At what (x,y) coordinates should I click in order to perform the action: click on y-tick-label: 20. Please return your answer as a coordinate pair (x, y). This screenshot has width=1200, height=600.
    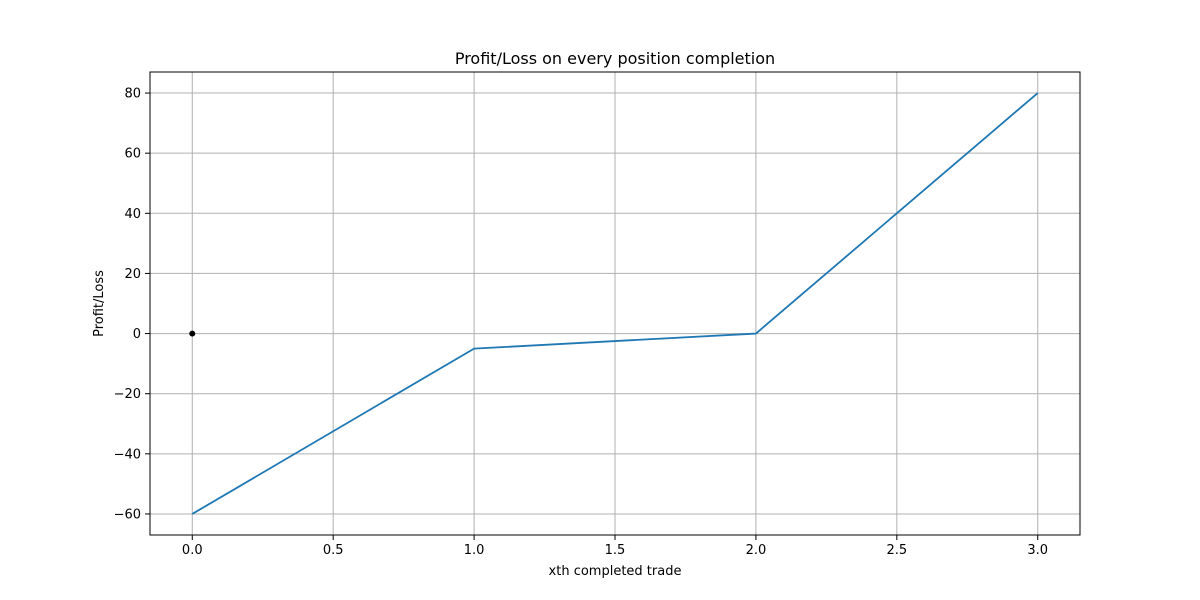
    Looking at the image, I should click on (132, 274).